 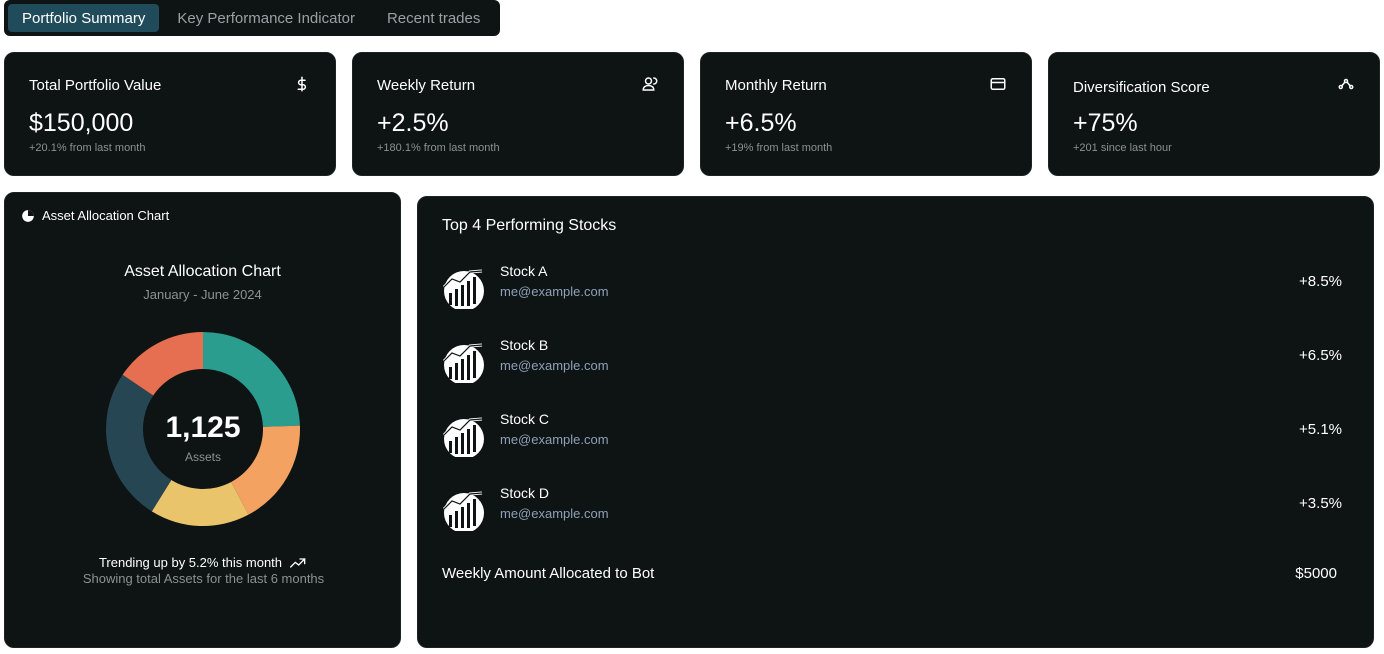 I want to click on weekly-allocation-value: $5000, so click(x=1316, y=573).